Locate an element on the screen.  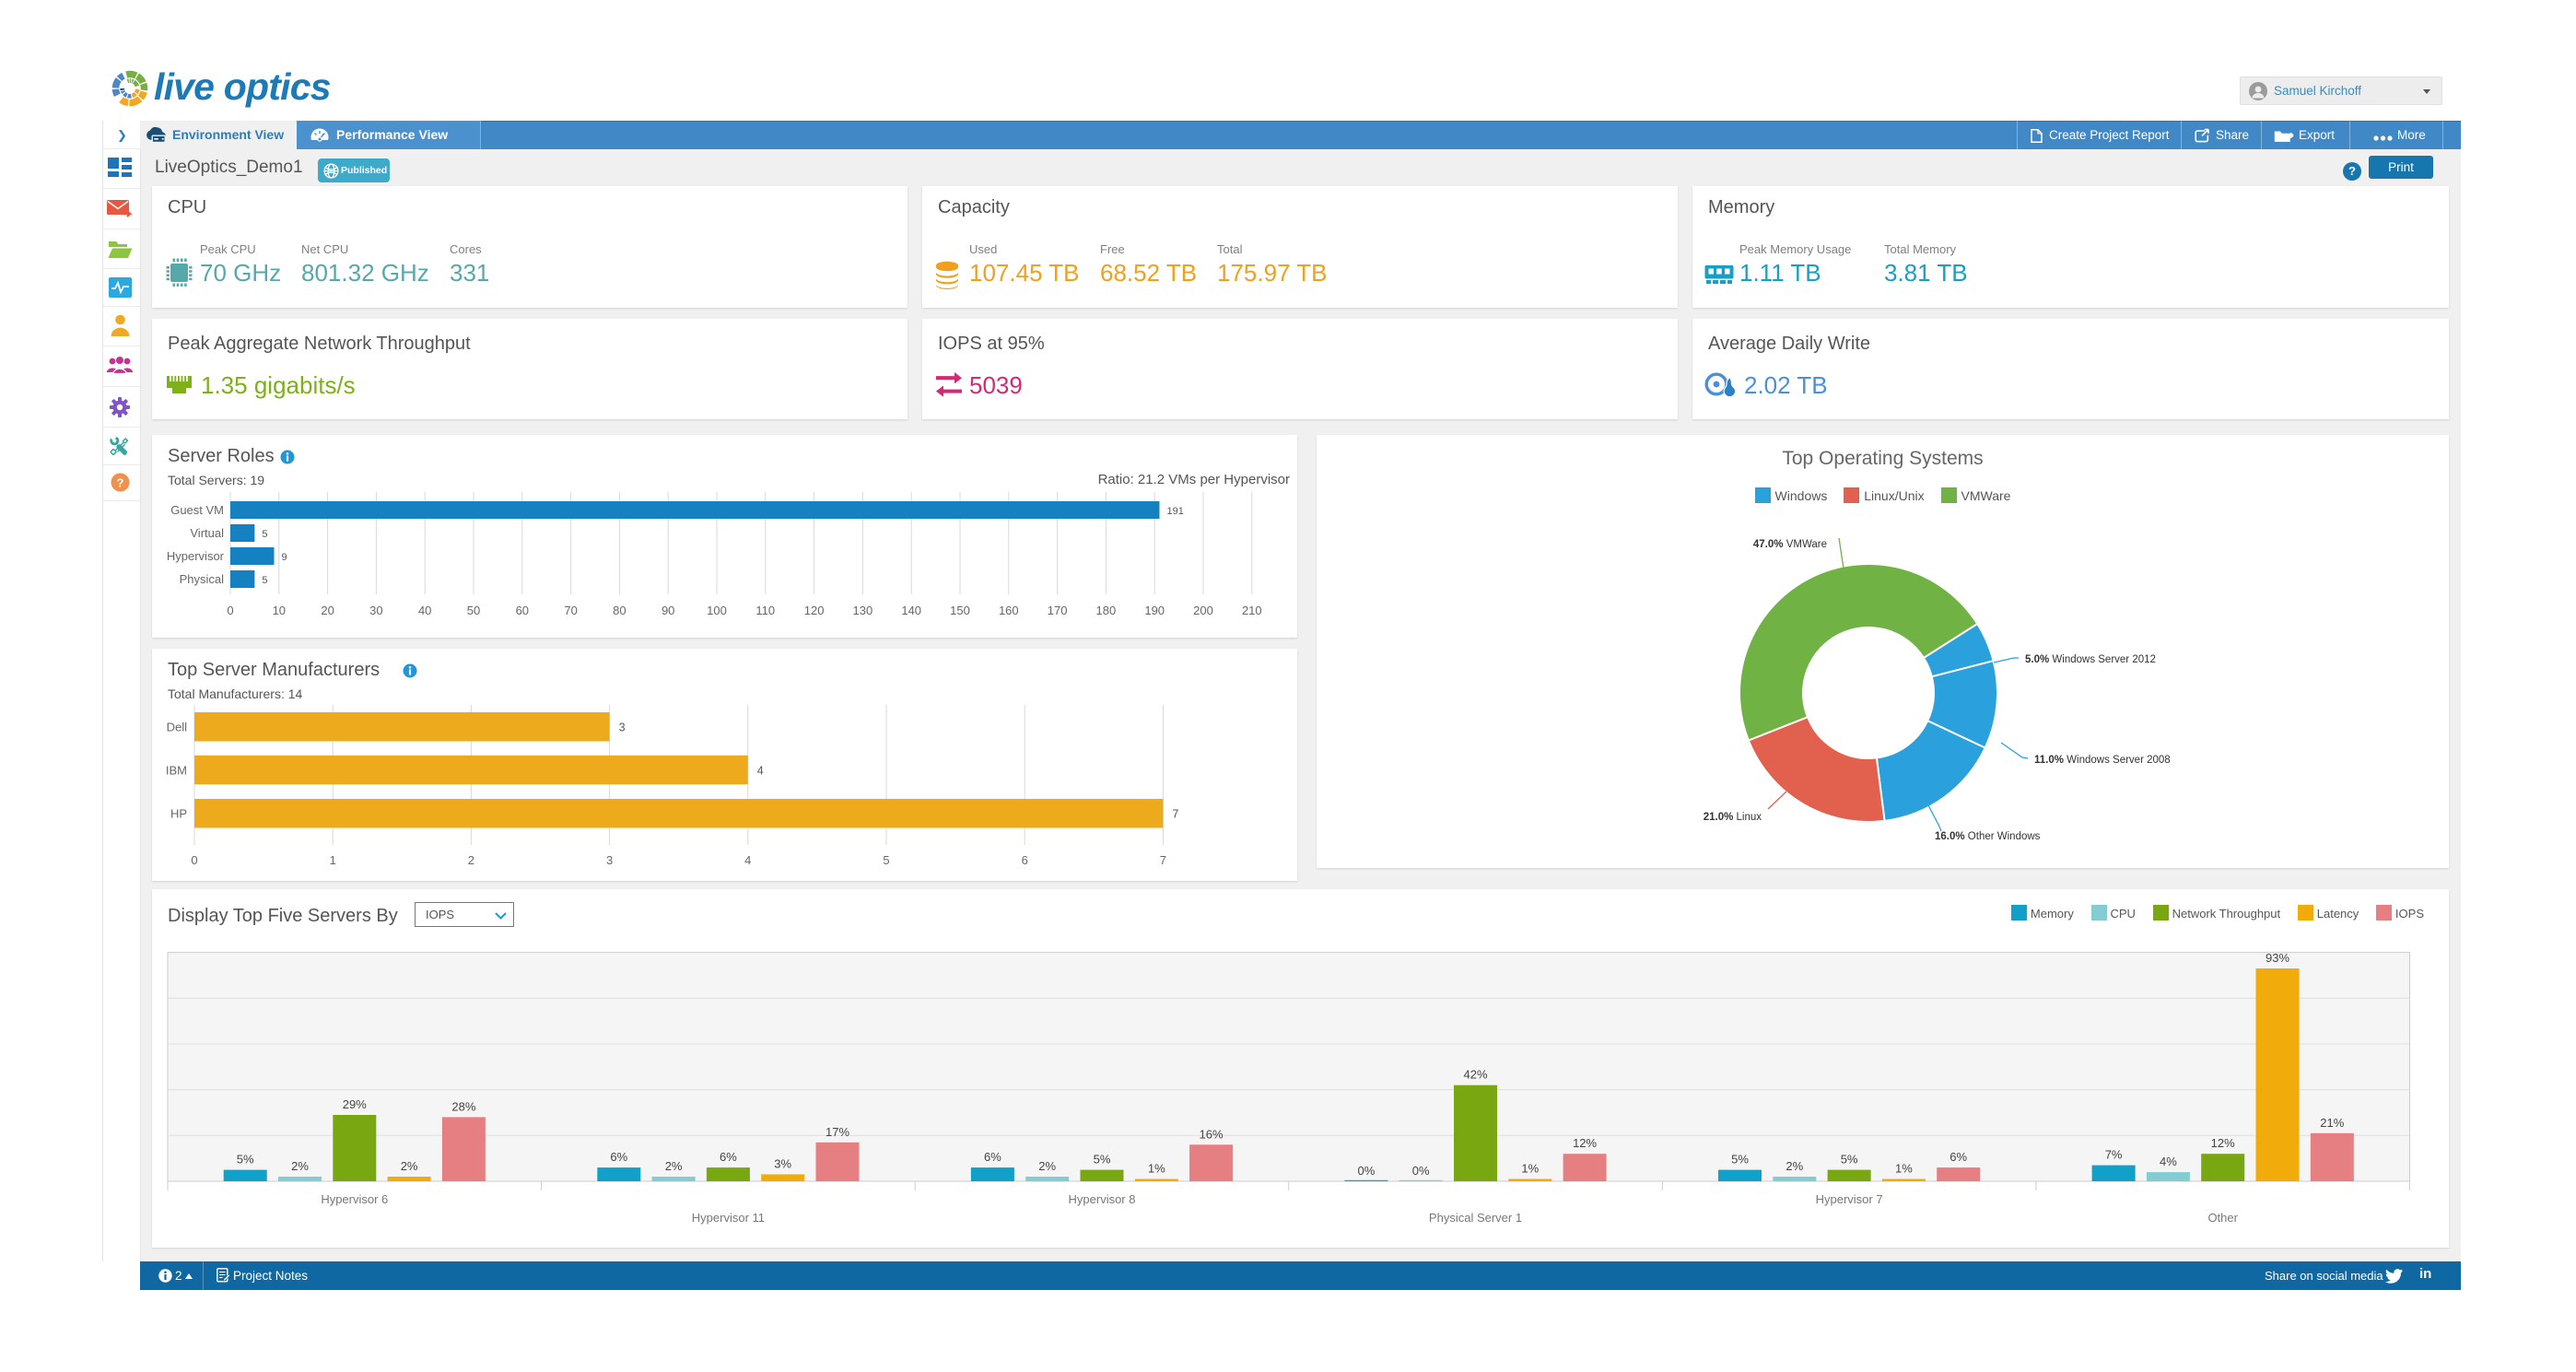
svg-text: 80 is located at coordinates (619, 610).